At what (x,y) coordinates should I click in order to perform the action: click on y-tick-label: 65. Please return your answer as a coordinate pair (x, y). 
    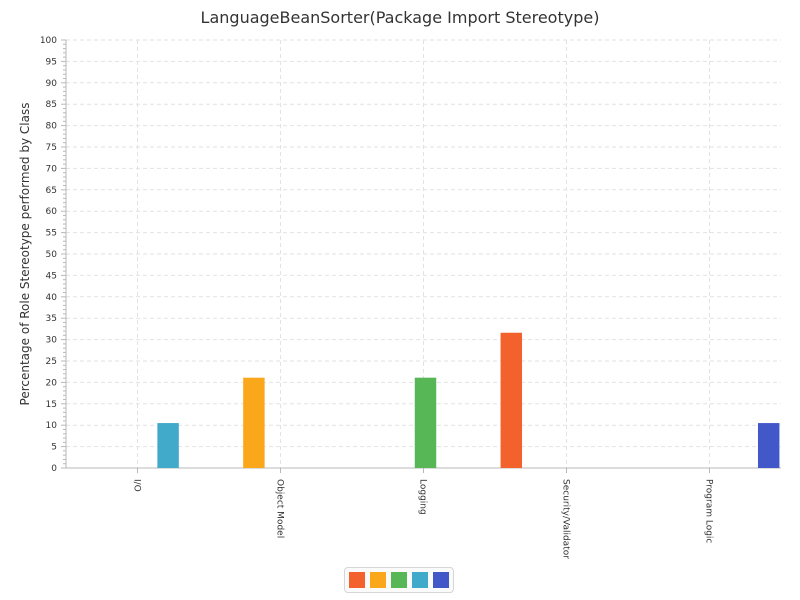
    Looking at the image, I should click on (51, 191).